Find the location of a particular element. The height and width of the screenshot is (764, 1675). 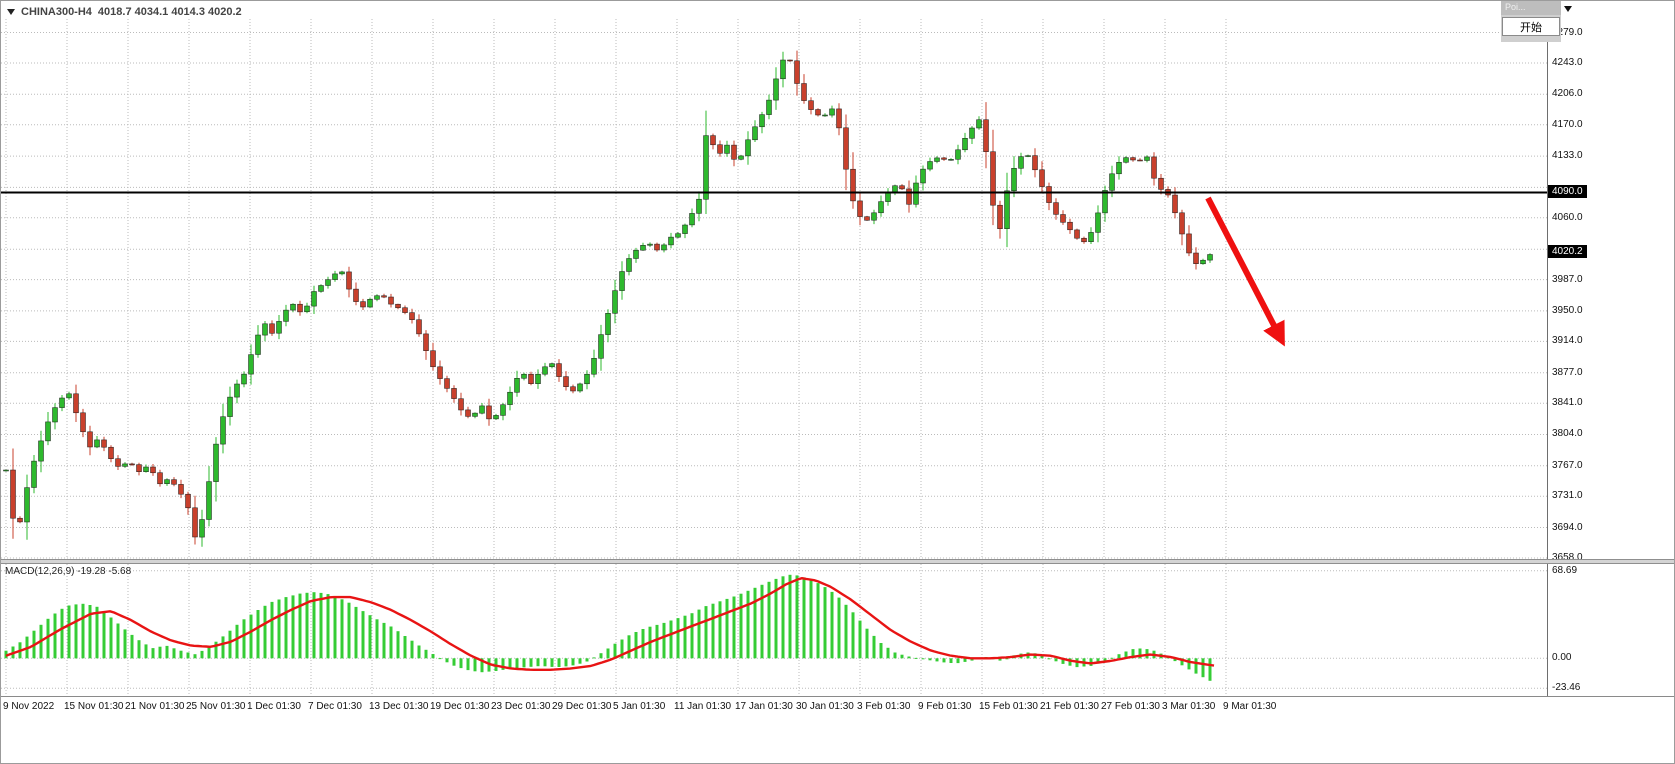

time-axis-label: 19 Dec 01:30 is located at coordinates (460, 706).